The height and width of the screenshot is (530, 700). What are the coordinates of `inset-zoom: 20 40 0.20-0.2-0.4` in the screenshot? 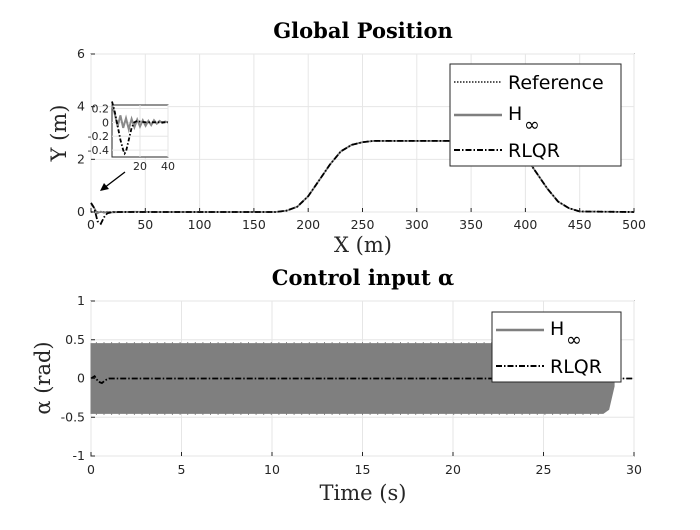 It's located at (131, 146).